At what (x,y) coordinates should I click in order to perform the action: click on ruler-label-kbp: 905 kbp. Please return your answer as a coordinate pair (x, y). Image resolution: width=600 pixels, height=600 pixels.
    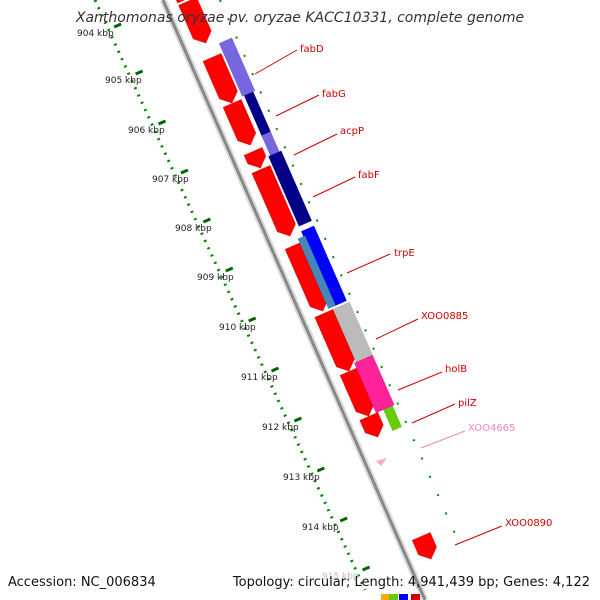
    Looking at the image, I should click on (123, 81).